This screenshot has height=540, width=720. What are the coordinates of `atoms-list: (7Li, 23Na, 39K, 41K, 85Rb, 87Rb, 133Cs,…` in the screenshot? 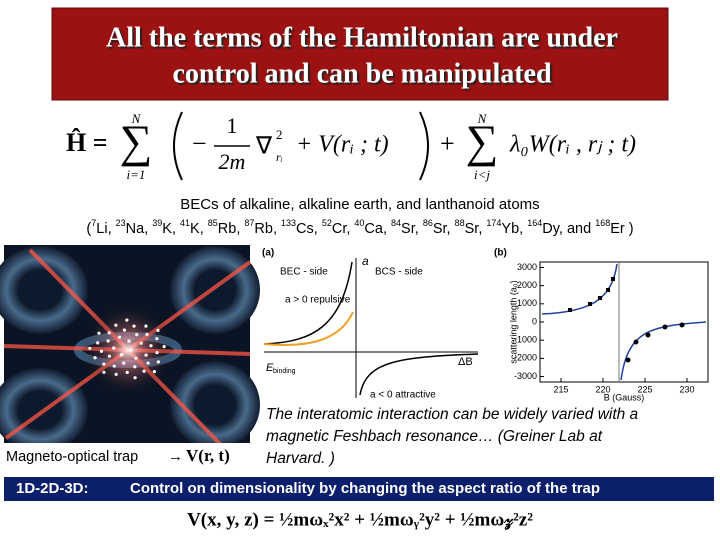 It's located at (359, 227).